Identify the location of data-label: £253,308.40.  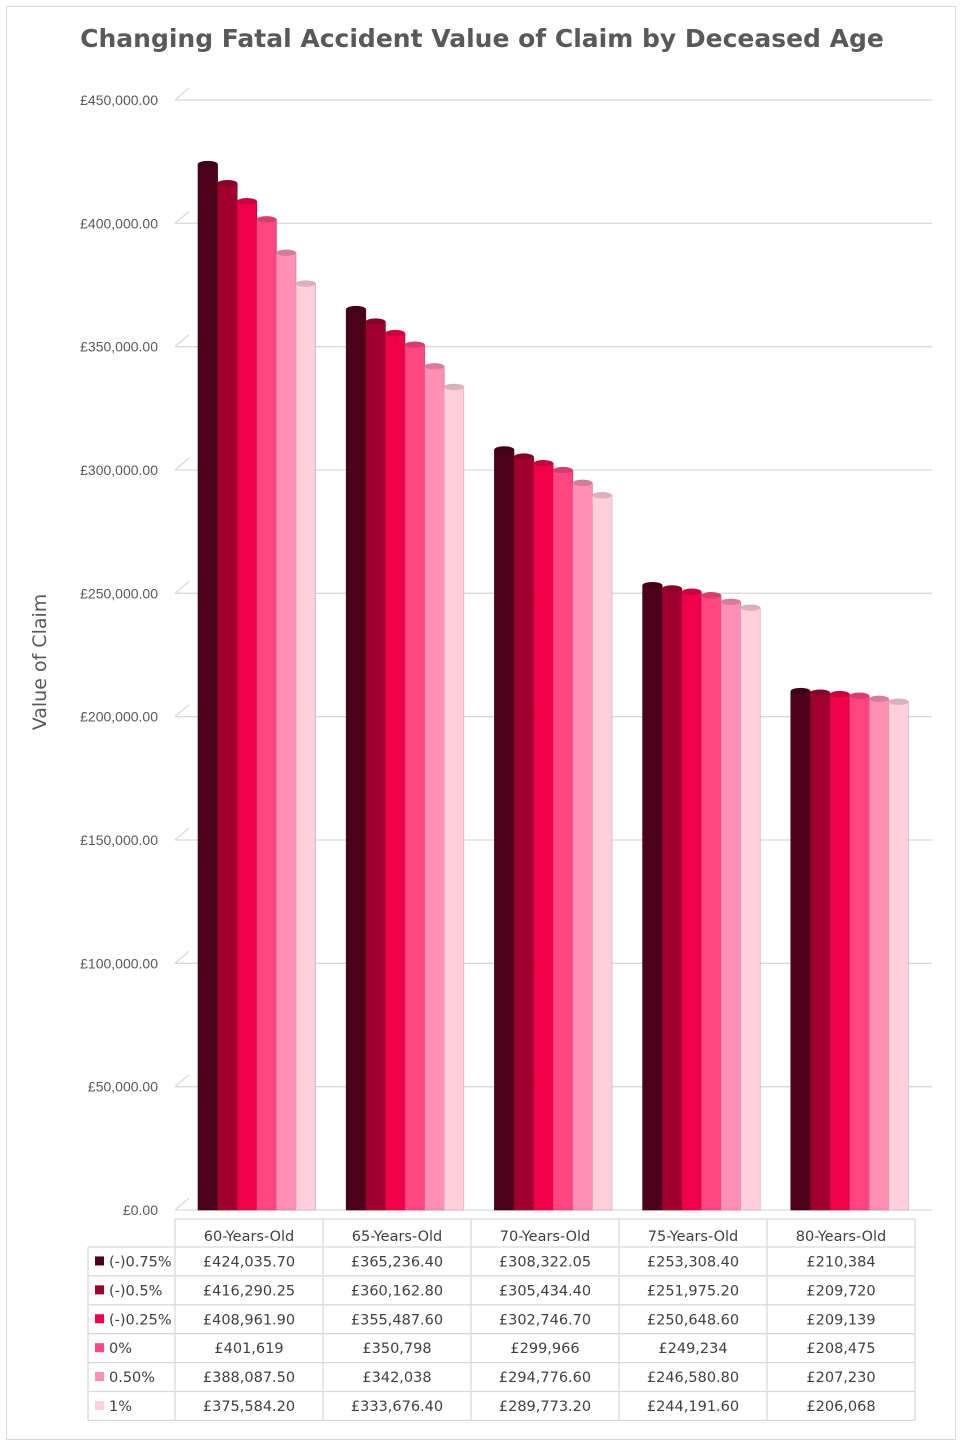
(693, 1262).